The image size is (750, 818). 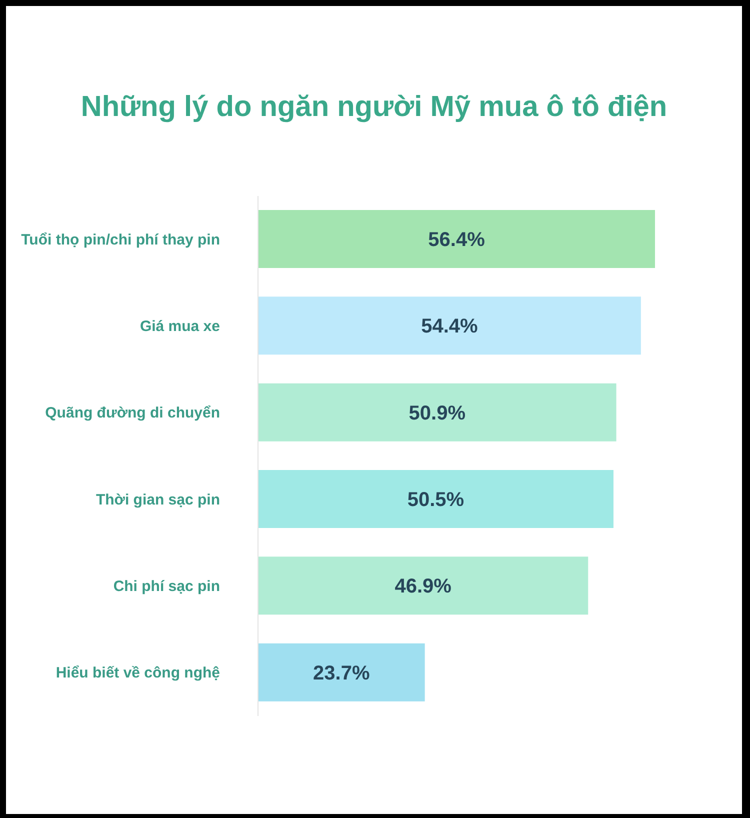 I want to click on data-label: 56.4%, so click(x=457, y=240).